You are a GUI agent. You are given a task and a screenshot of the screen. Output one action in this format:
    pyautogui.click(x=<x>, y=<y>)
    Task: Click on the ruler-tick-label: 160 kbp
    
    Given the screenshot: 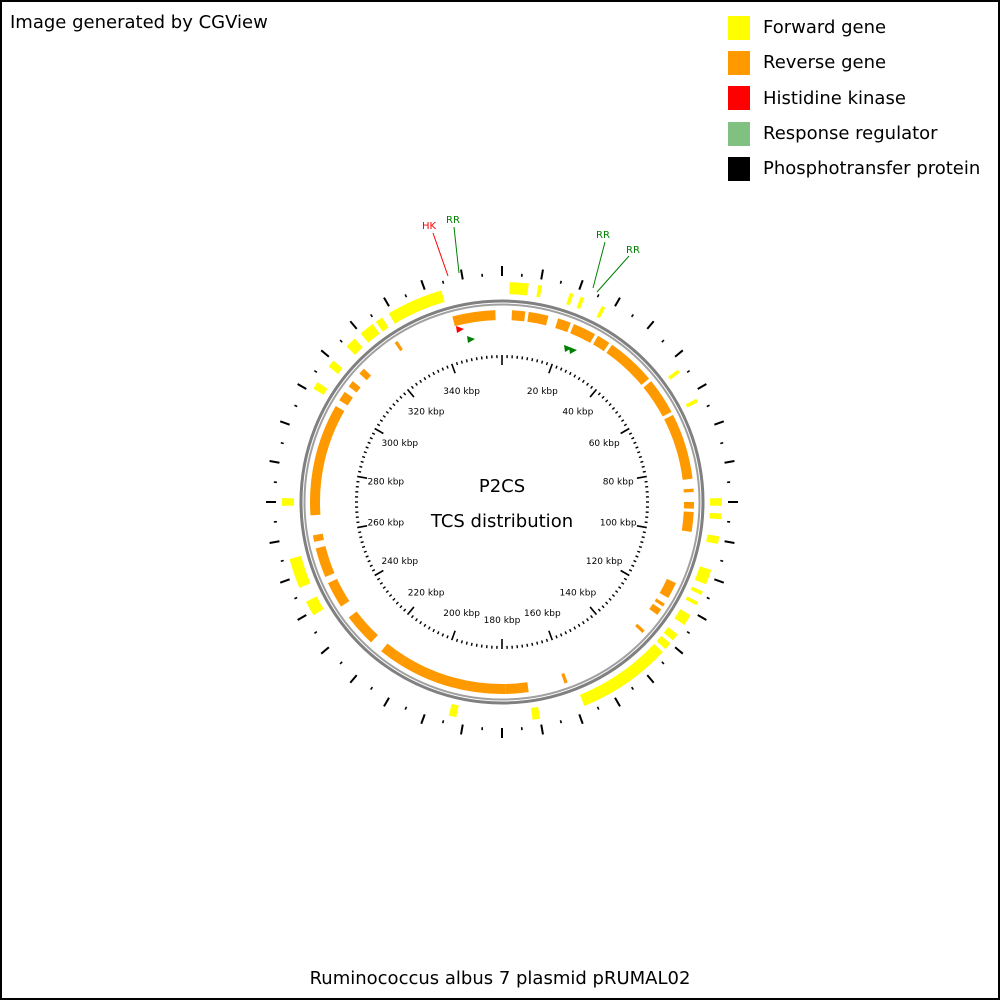 What is the action you would take?
    pyautogui.click(x=542, y=614)
    